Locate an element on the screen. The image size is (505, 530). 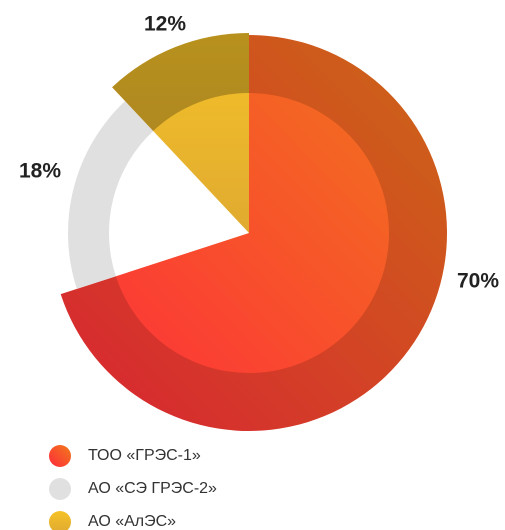
value-label: 18% is located at coordinates (40, 171).